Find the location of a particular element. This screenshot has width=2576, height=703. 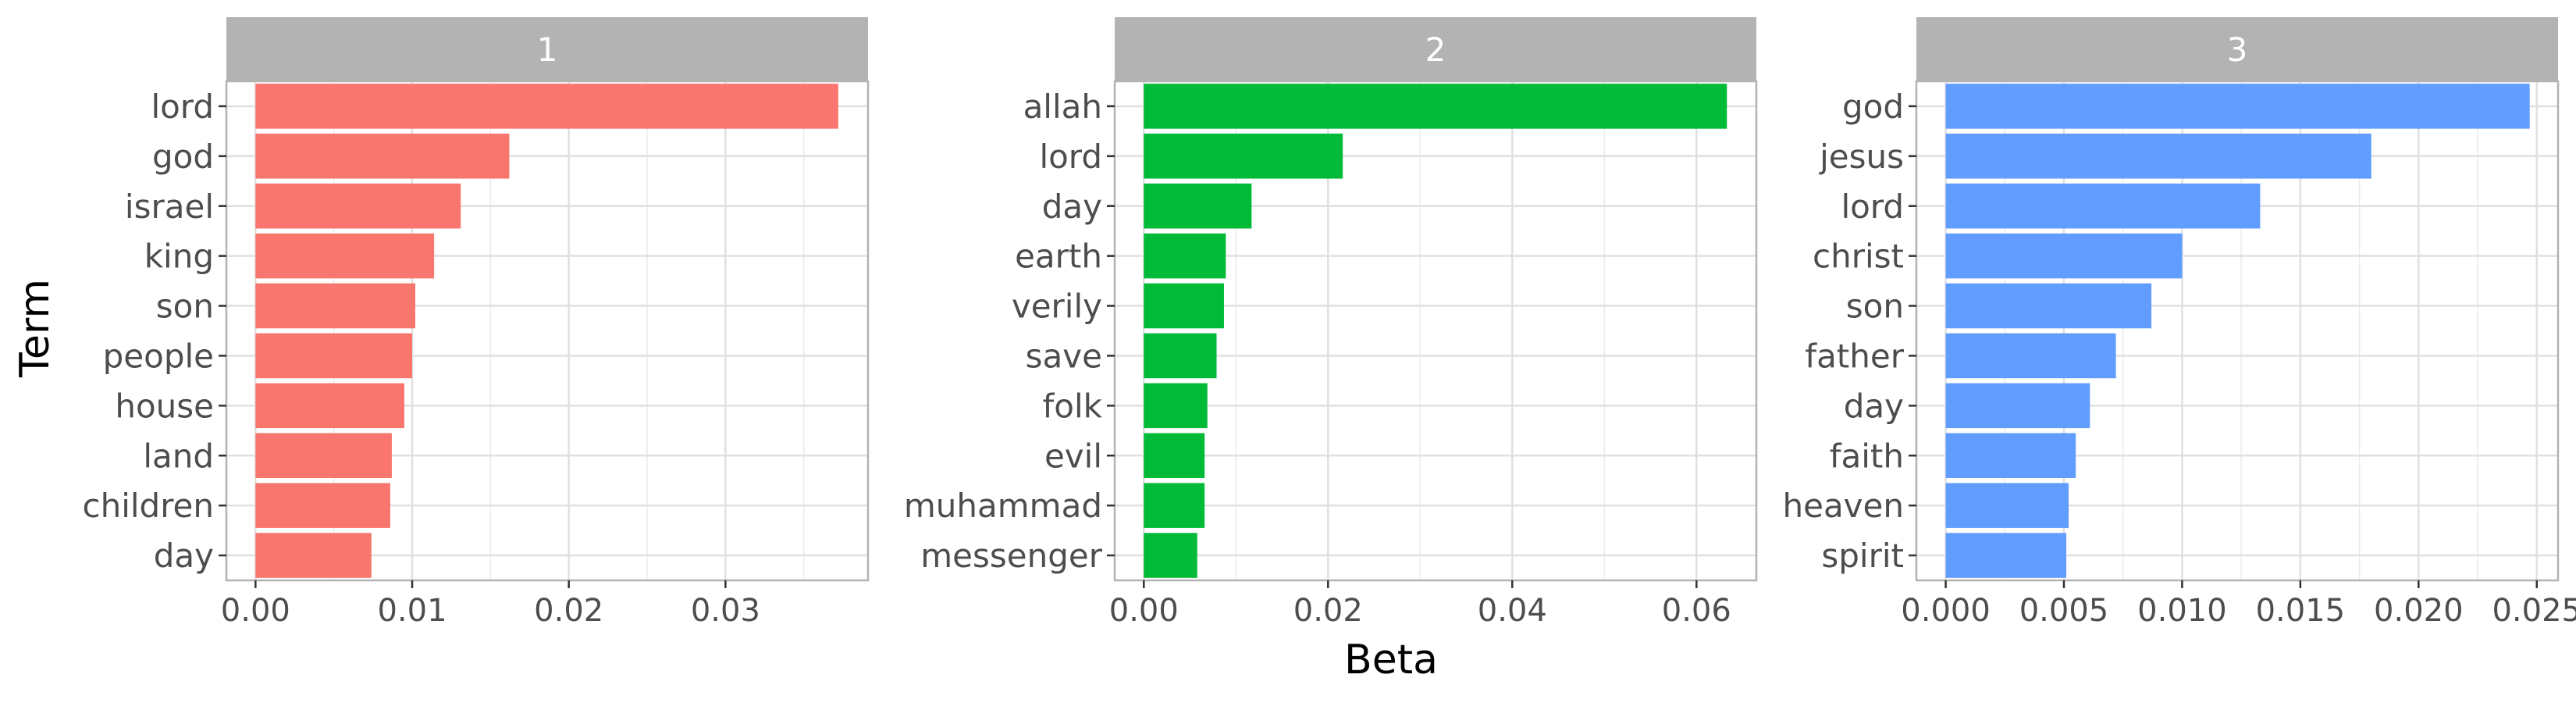

y-tick-label: people is located at coordinates (158, 356).